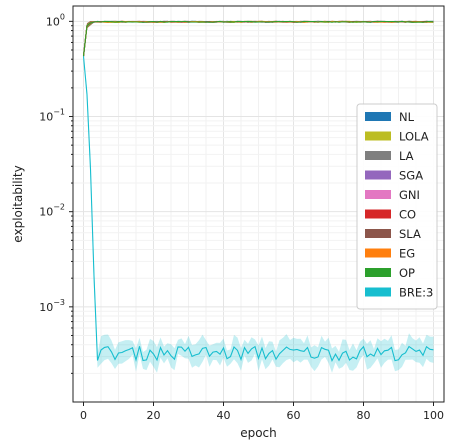 The image size is (451, 445). I want to click on legend-label-sla: SLA, so click(410, 234).